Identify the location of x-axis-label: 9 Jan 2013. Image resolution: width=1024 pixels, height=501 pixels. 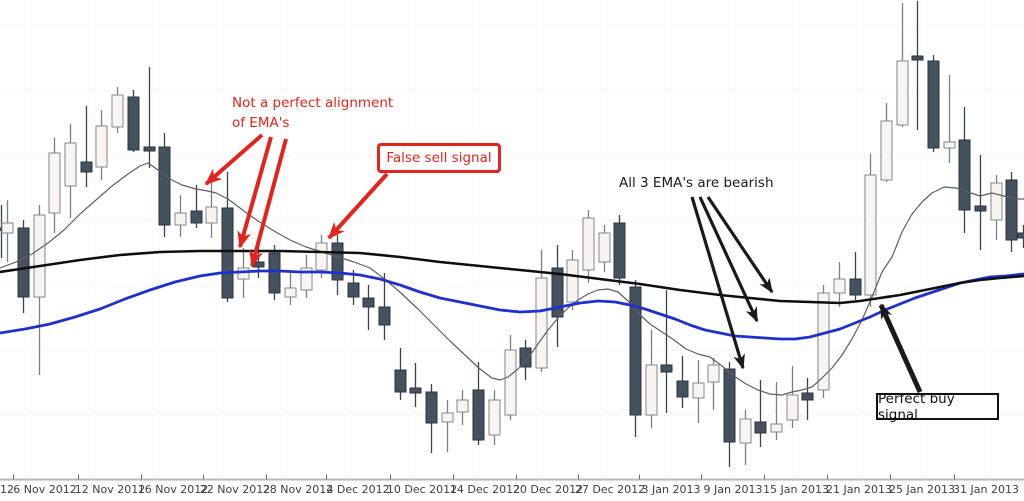
(733, 489).